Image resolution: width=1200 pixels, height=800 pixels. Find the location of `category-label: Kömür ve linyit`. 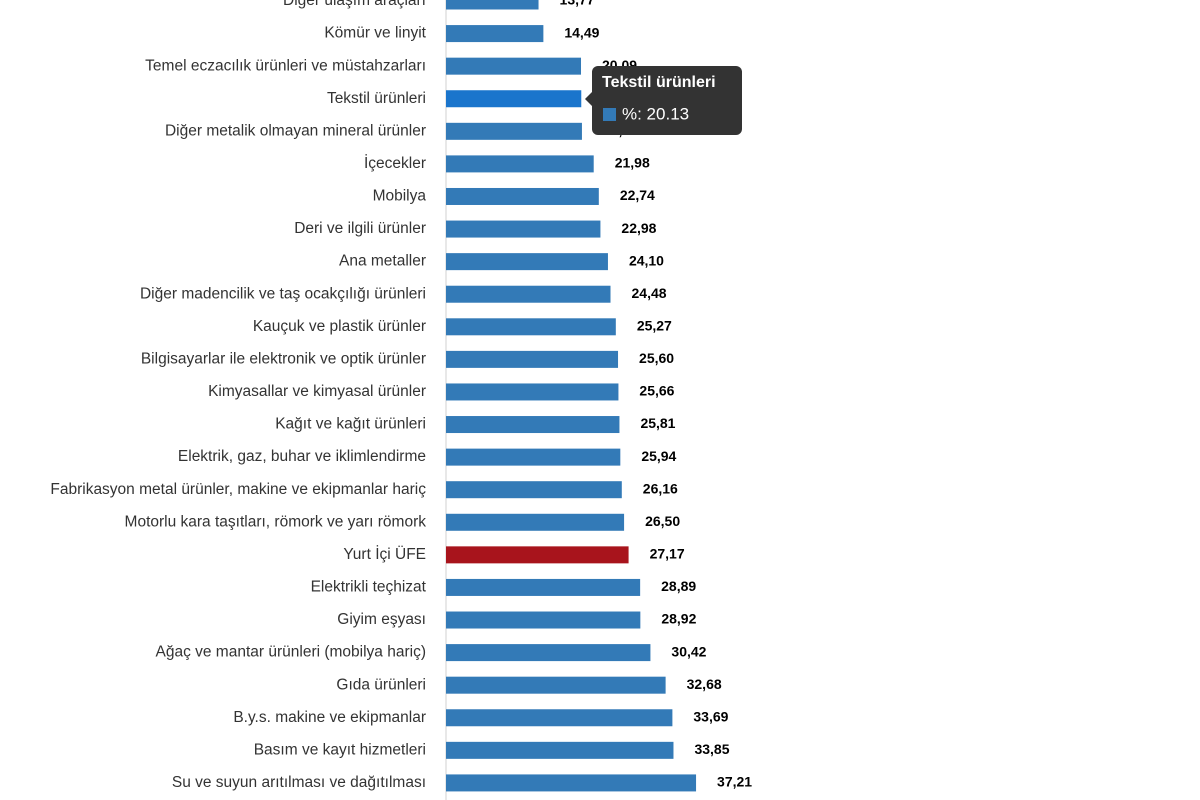

category-label: Kömür ve linyit is located at coordinates (375, 33).